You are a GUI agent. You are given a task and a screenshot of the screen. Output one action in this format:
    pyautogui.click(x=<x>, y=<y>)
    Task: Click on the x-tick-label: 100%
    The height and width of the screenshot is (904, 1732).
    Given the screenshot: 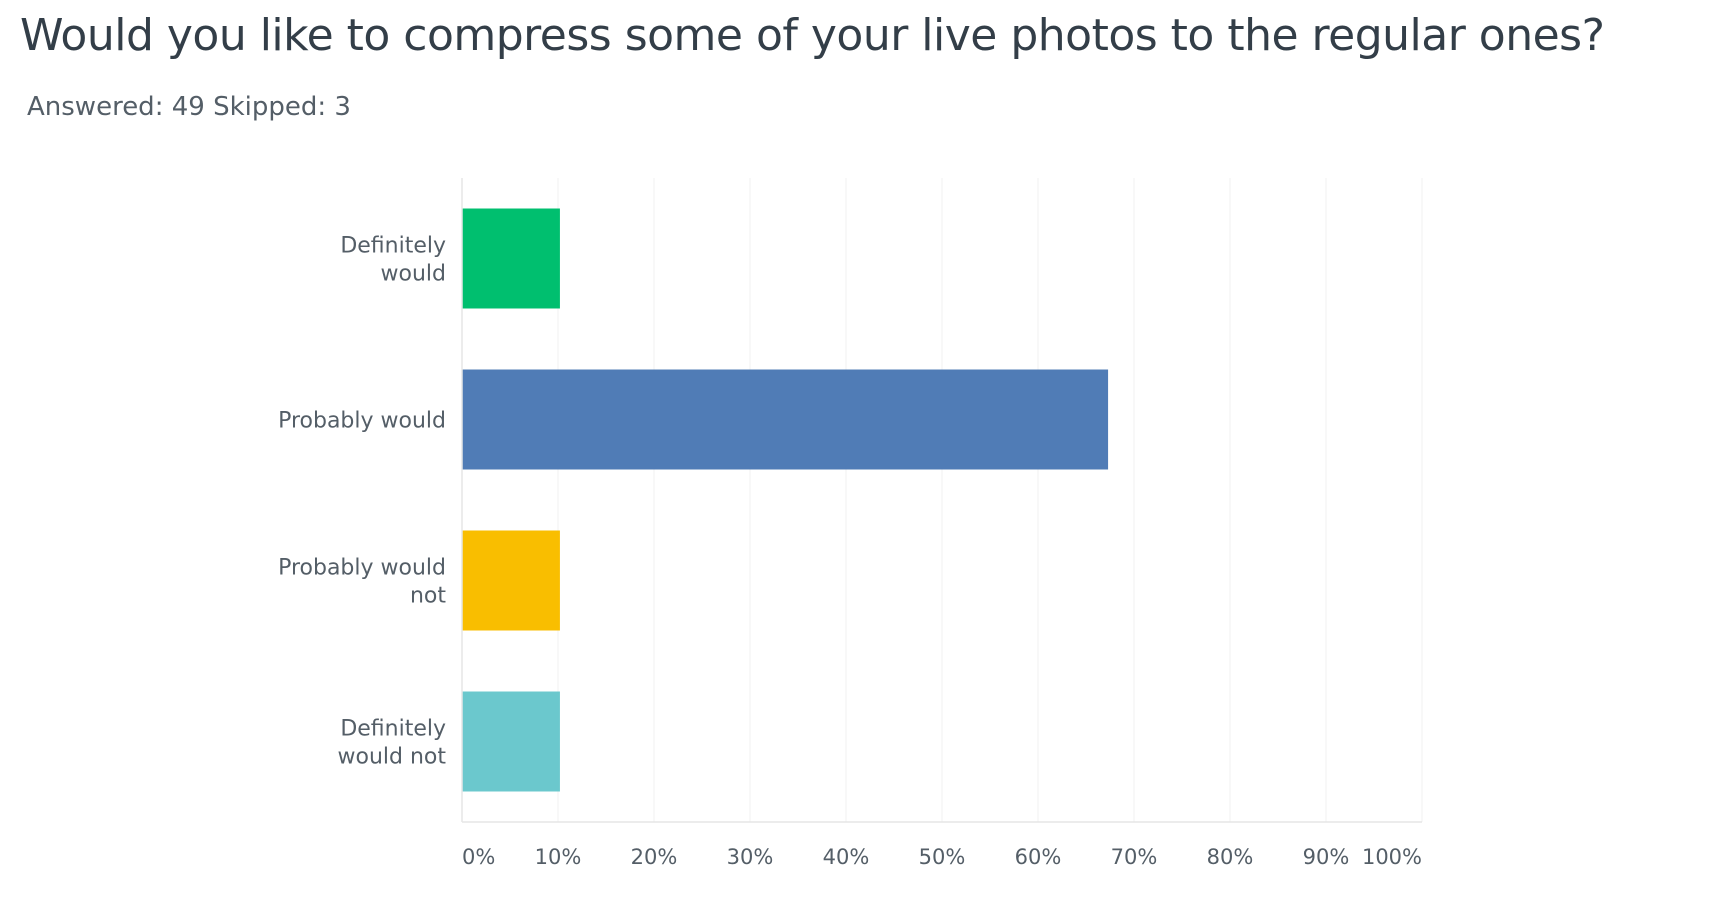 What is the action you would take?
    pyautogui.click(x=1392, y=857)
    